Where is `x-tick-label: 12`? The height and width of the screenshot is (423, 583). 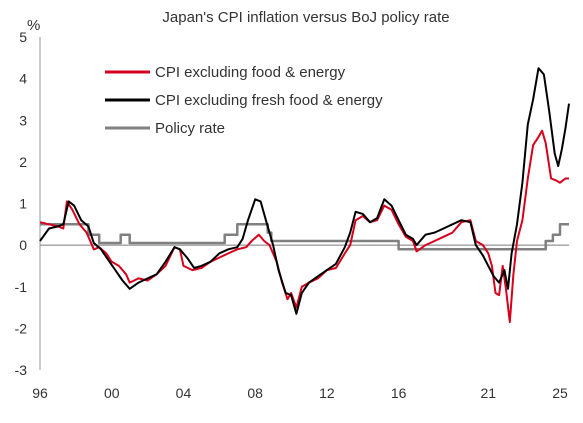 x-tick-label: 12 is located at coordinates (327, 393).